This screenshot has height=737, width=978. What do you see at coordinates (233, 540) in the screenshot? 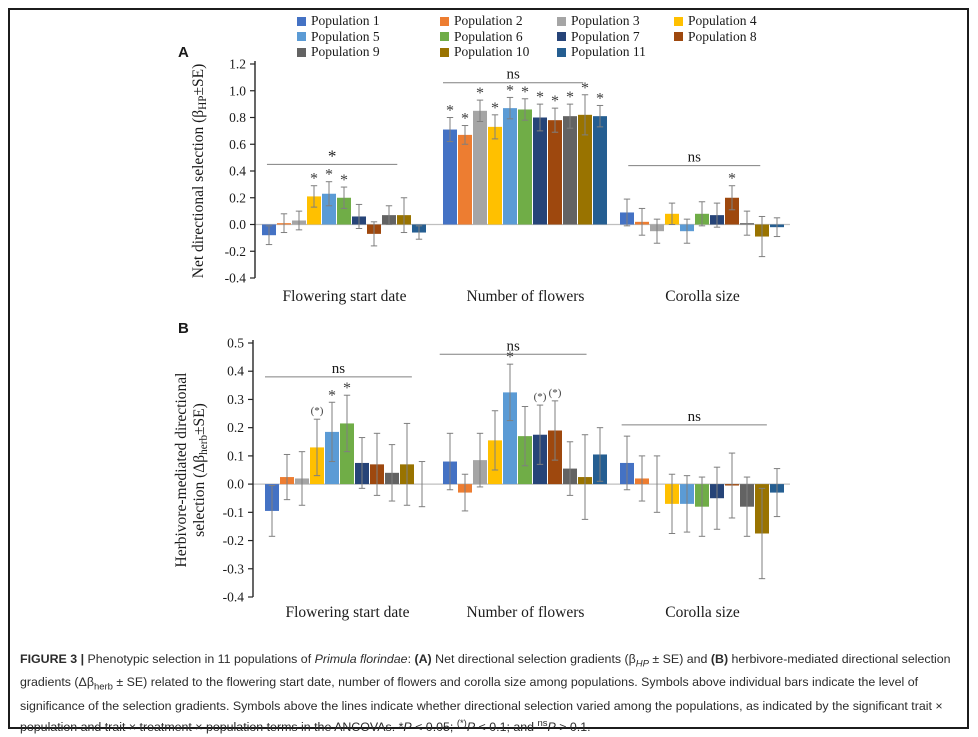
I see `y-tick-label: -0.2` at bounding box center [233, 540].